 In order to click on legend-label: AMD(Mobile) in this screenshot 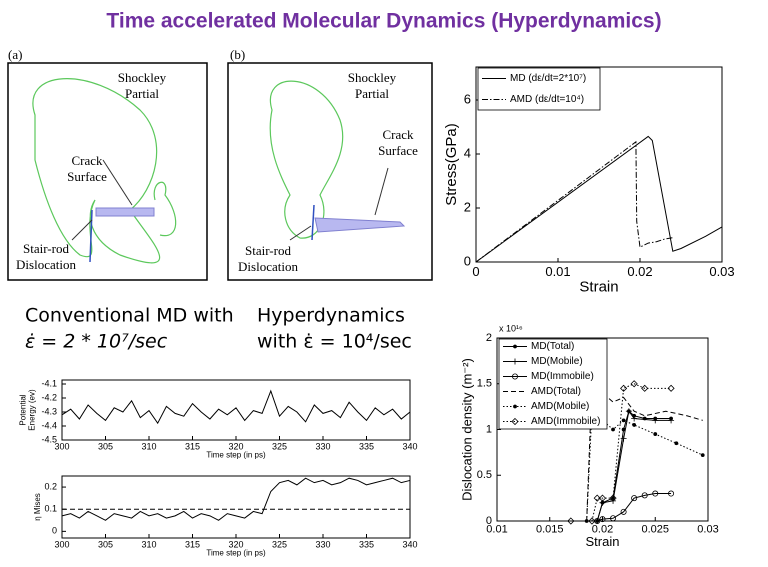, I will do `click(560, 406)`.